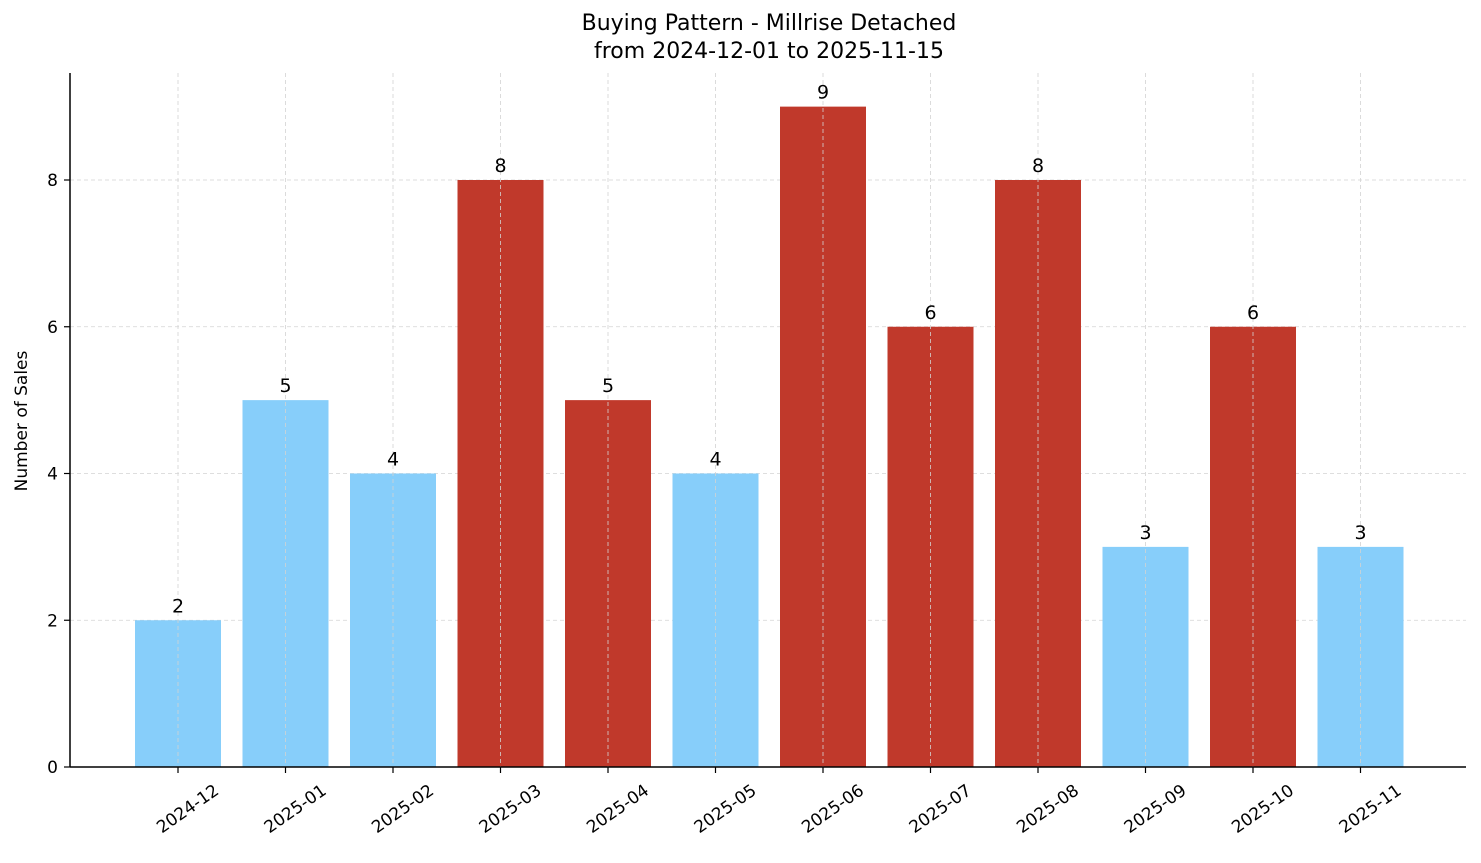  Describe the element at coordinates (769, 51) in the screenshot. I see `chart-subtitle: from 2024-12-01 to 2025-11-15` at that location.